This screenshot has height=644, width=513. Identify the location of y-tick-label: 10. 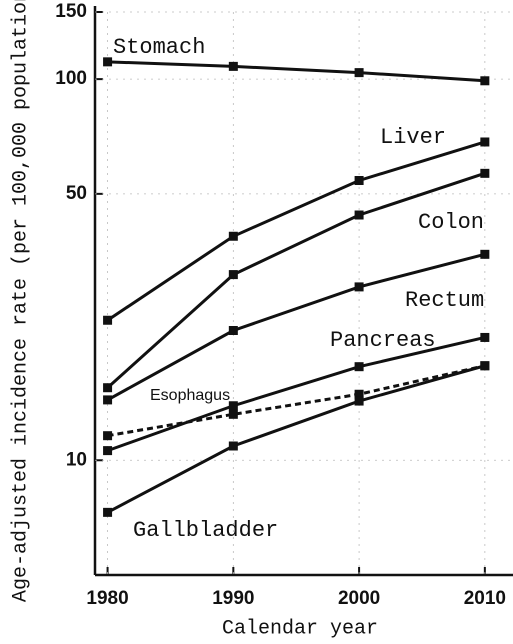
(76, 459).